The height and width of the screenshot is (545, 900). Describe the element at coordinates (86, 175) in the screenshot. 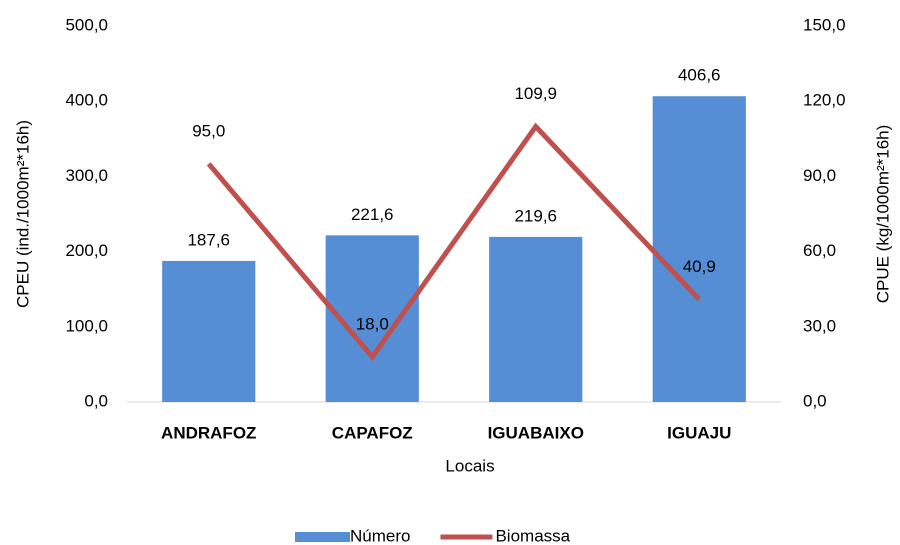

I see `y-tick-label: 300,0` at that location.